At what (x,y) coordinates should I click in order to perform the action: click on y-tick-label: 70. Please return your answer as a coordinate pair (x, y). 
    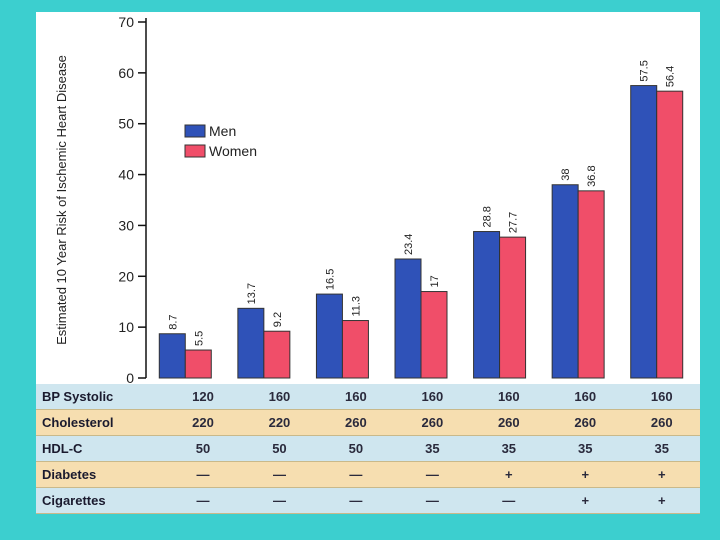
    Looking at the image, I should click on (126, 22).